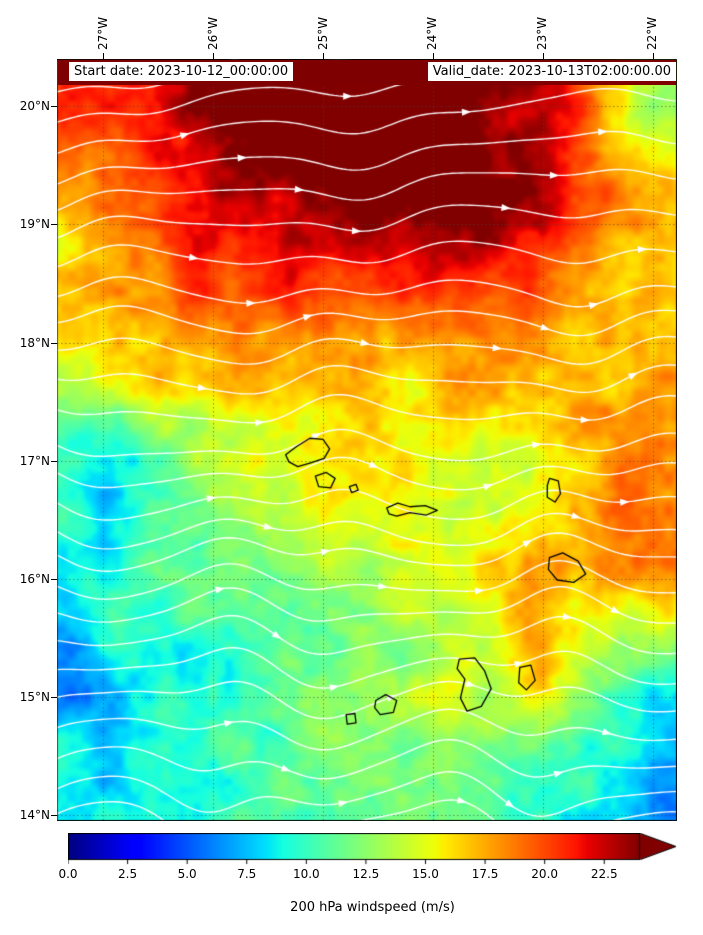 The width and height of the screenshot is (703, 935). What do you see at coordinates (372, 849) in the screenshot?
I see `colorbar` at bounding box center [372, 849].